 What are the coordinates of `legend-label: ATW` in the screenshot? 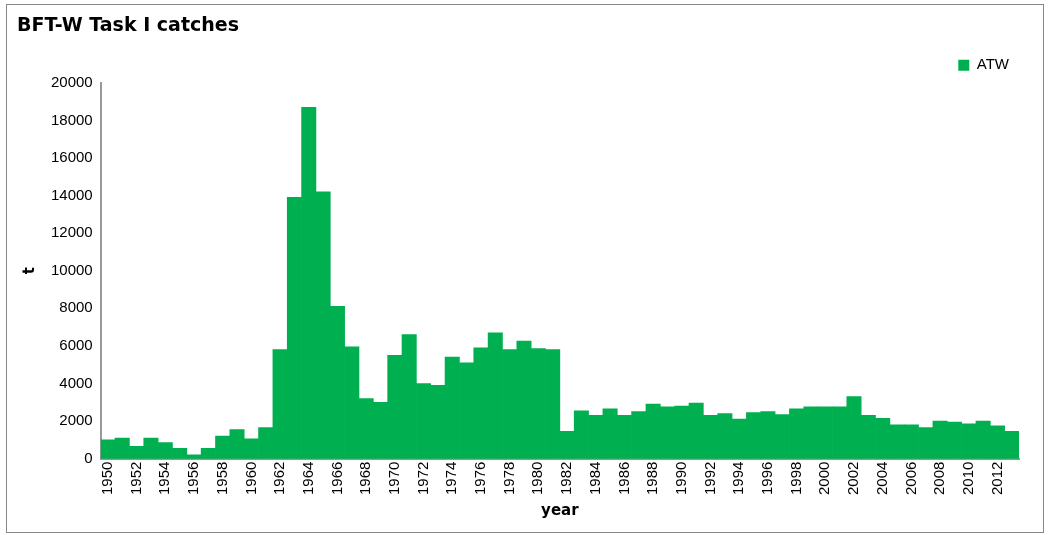 It's located at (993, 64).